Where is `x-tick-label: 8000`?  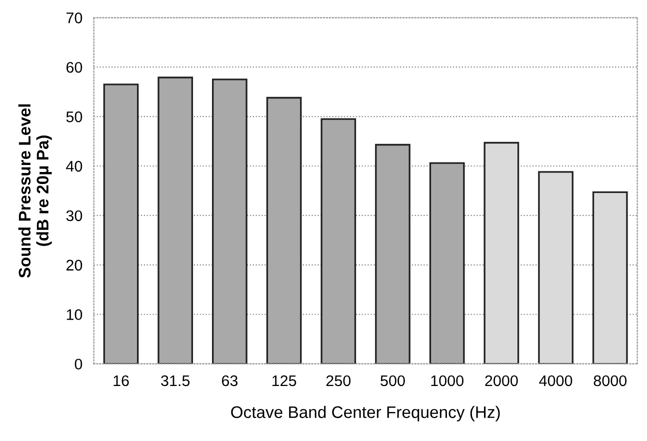
x-tick-label: 8000 is located at coordinates (610, 380).